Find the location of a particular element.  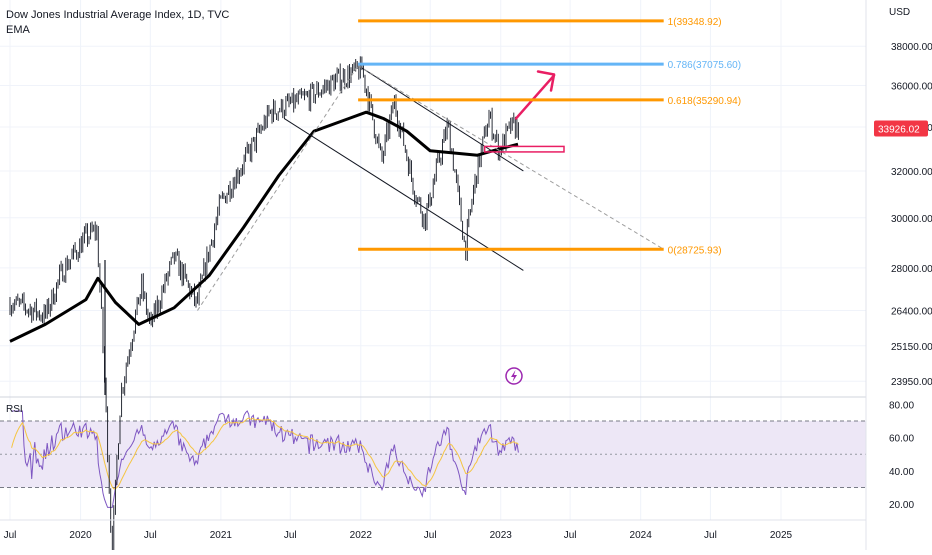

price-tick-label: 30000.00 is located at coordinates (911, 219).